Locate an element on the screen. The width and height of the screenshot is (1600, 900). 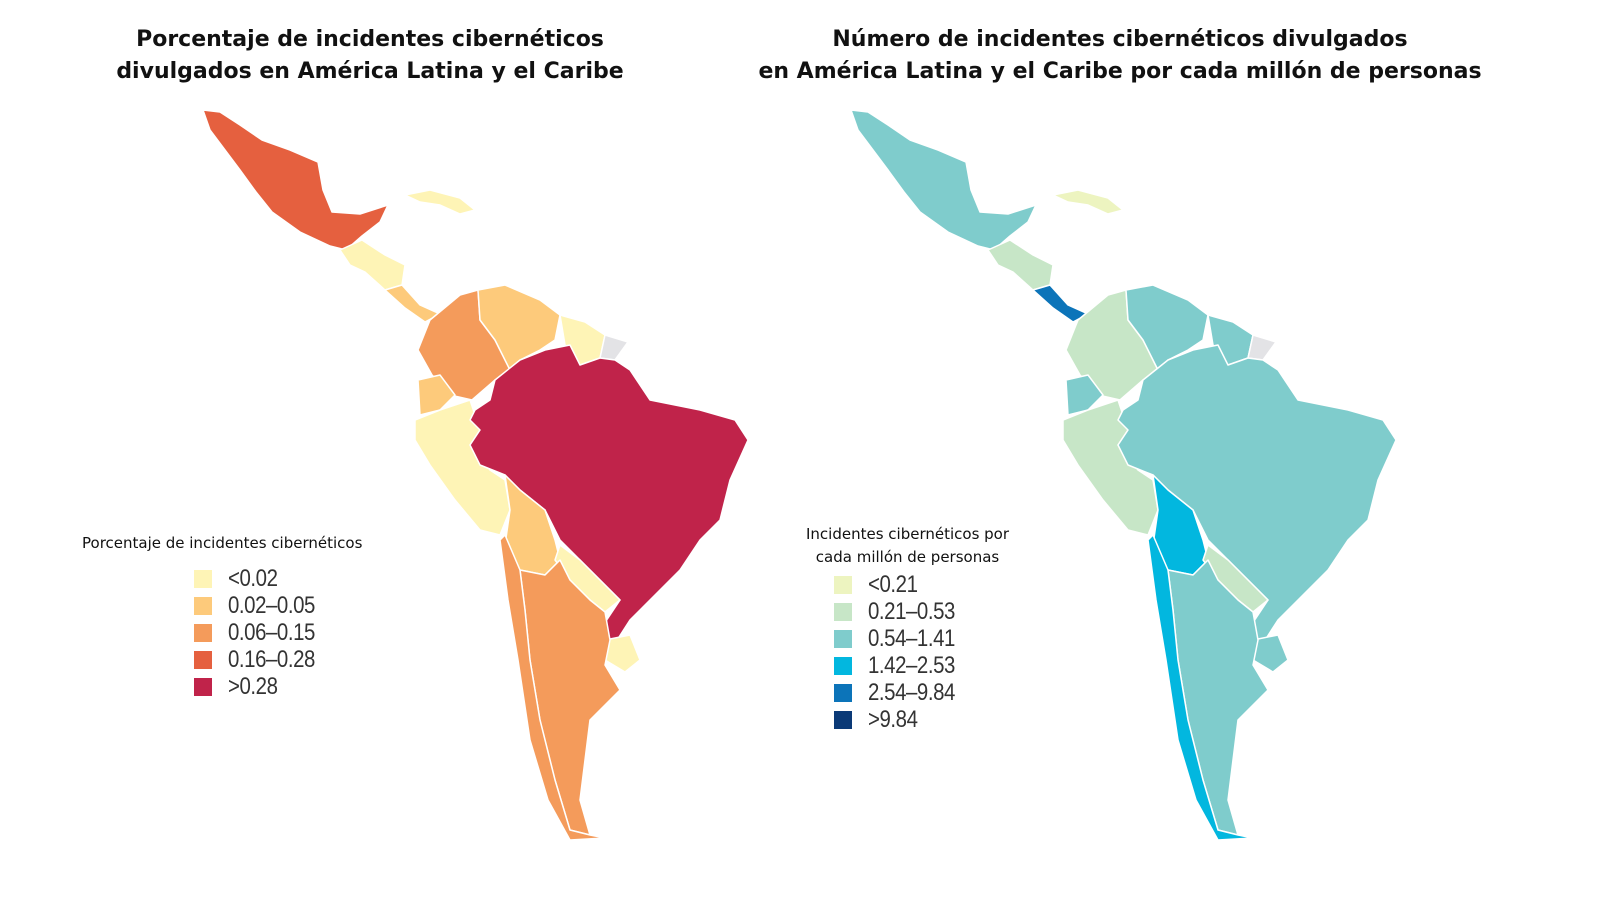
legend-label: 1.42–2.53 is located at coordinates (911, 665).